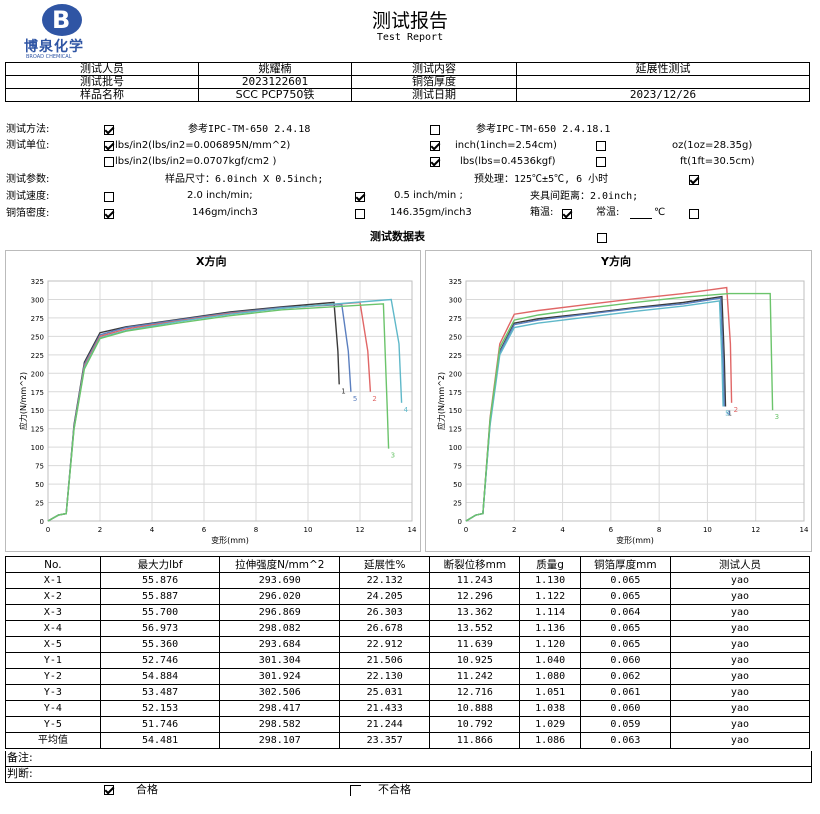 The image size is (820, 814). Describe the element at coordinates (550, 660) in the screenshot. I see `table-cell: 1.040` at that location.